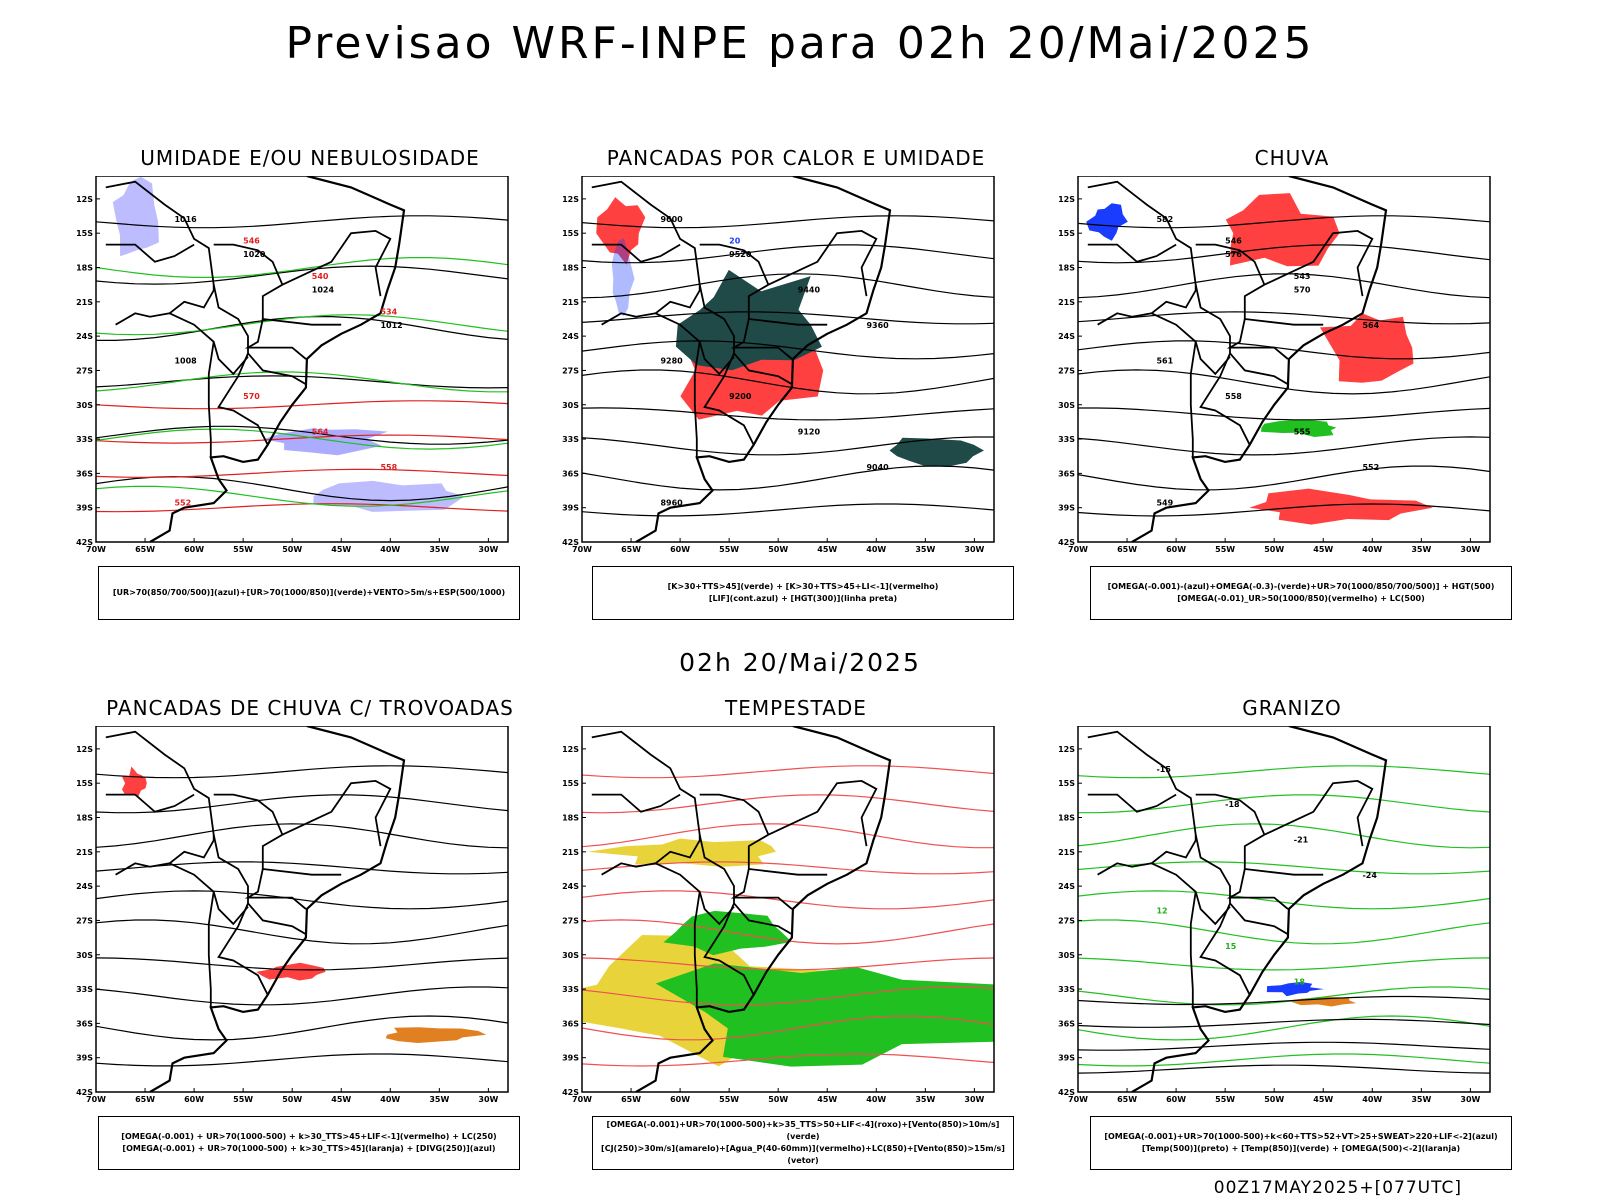 Image resolution: width=1600 pixels, height=1200 pixels. What do you see at coordinates (185, 219) in the screenshot?
I see `contour-label: 1016` at bounding box center [185, 219].